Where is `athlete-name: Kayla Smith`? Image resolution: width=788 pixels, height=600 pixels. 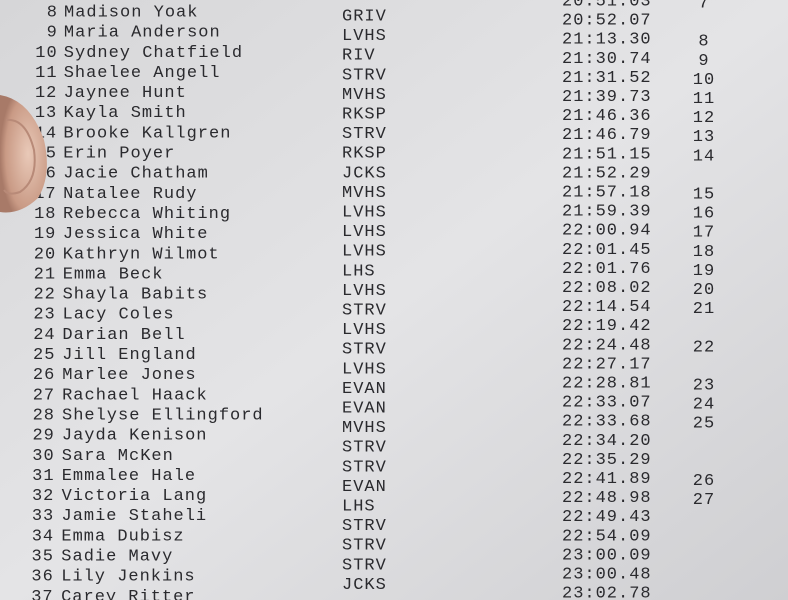 athlete-name: Kayla Smith is located at coordinates (125, 113).